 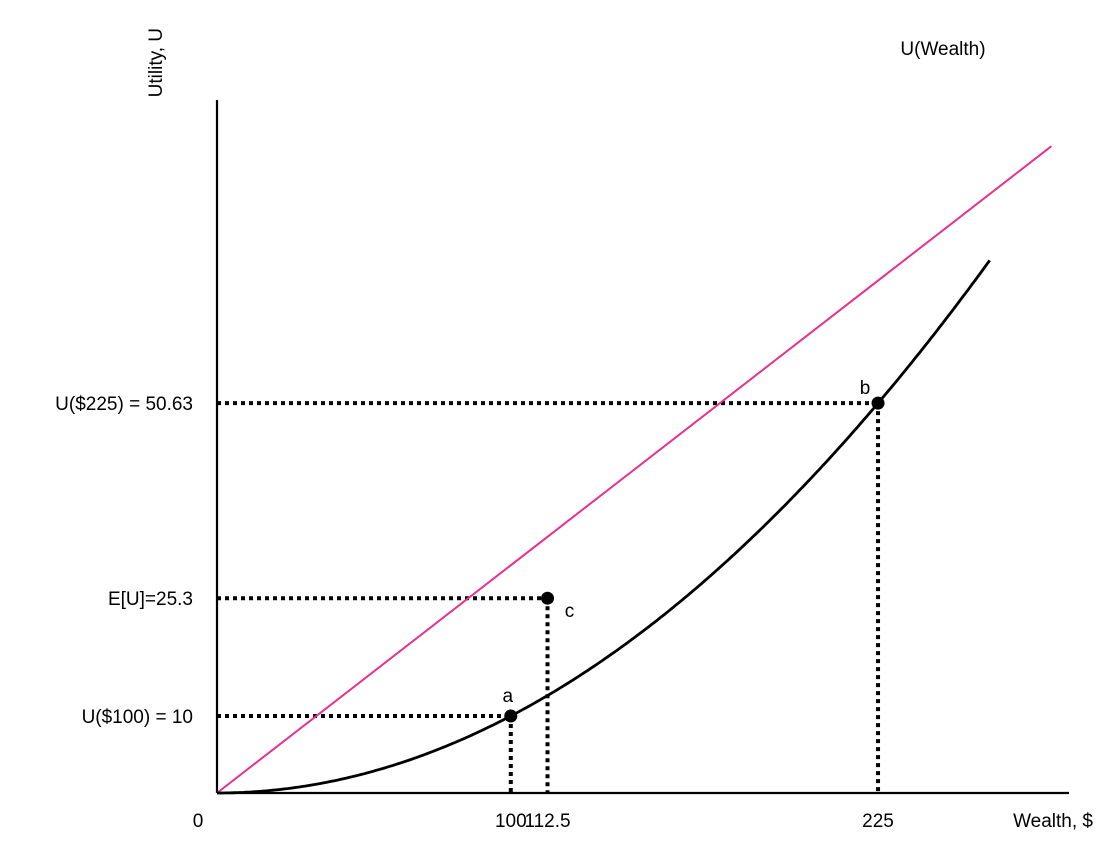 What do you see at coordinates (508, 696) in the screenshot?
I see `point-label-a: a` at bounding box center [508, 696].